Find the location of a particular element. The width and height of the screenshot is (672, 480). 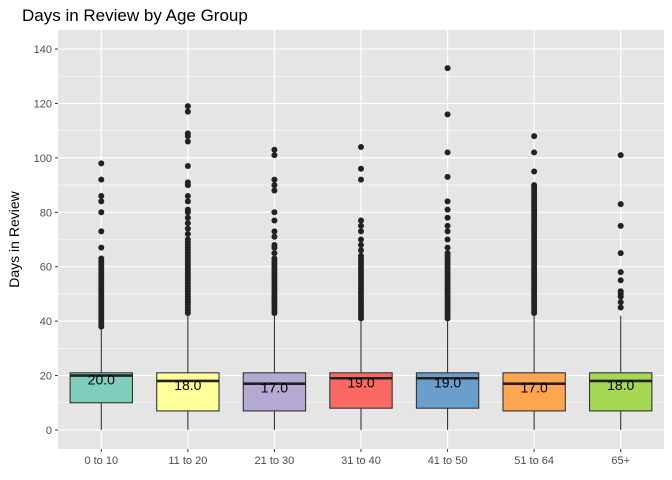

y-tick-label: 0 is located at coordinates (49, 431).